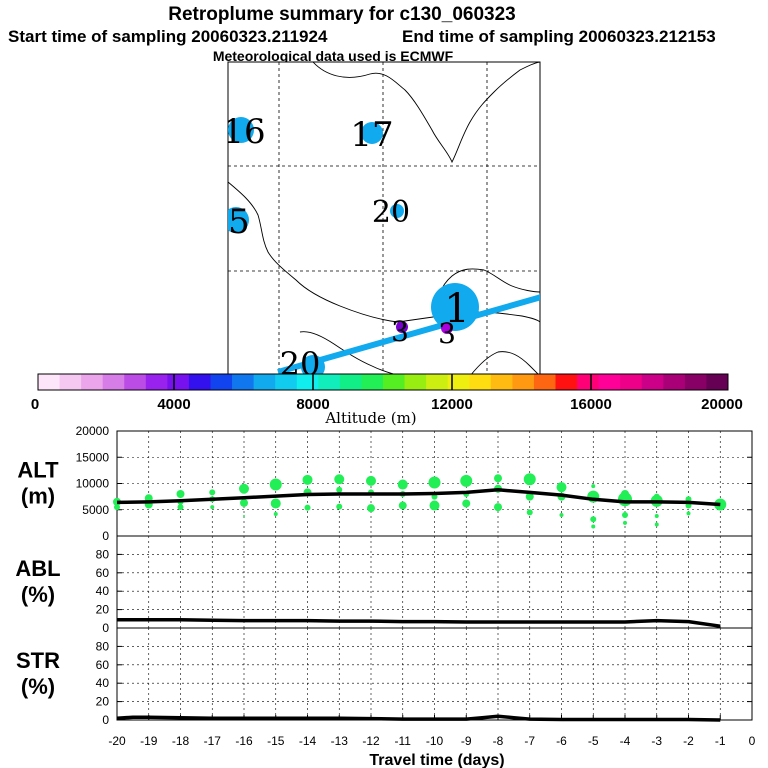  Describe the element at coordinates (93, 484) in the screenshot. I see `ytick-label-alt-2: 10000` at that location.